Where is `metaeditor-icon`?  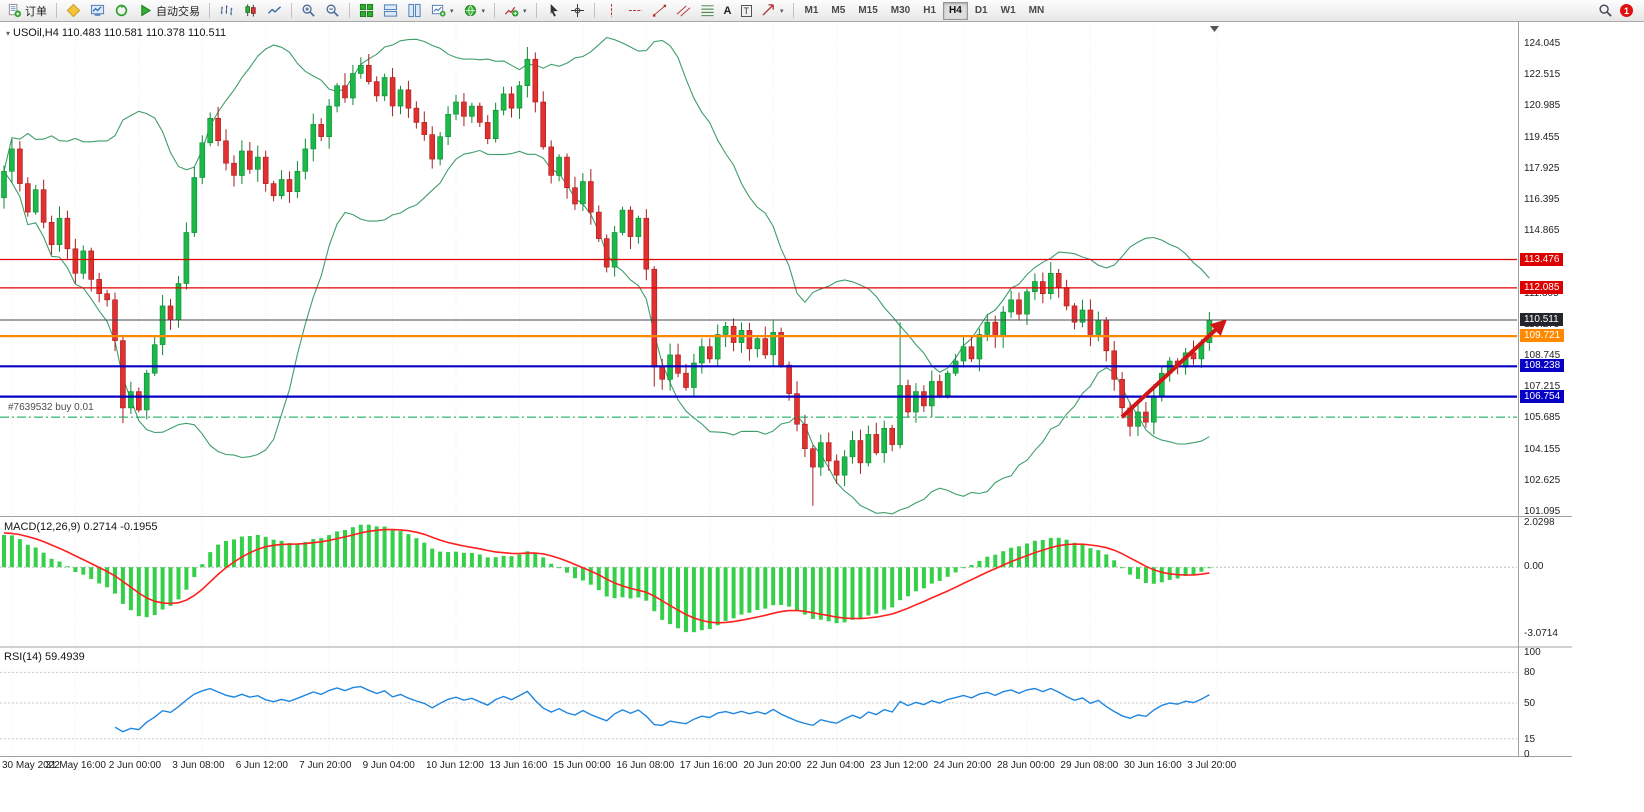
metaeditor-icon is located at coordinates (73, 10).